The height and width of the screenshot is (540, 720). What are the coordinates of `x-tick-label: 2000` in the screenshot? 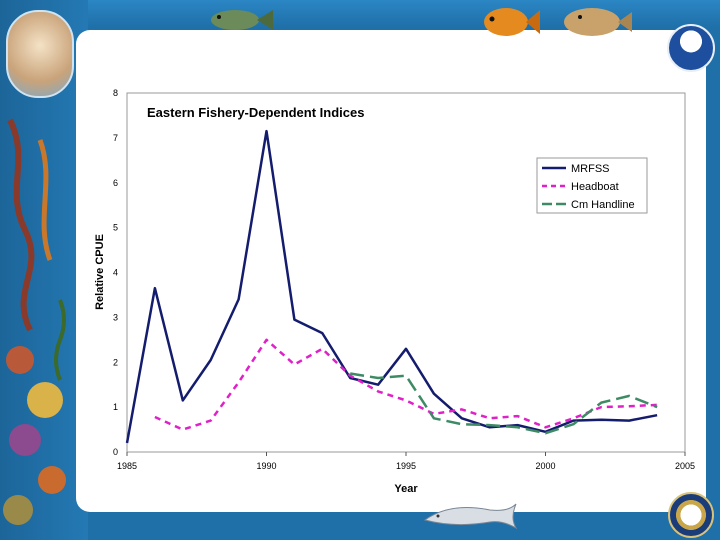 It's located at (545, 466).